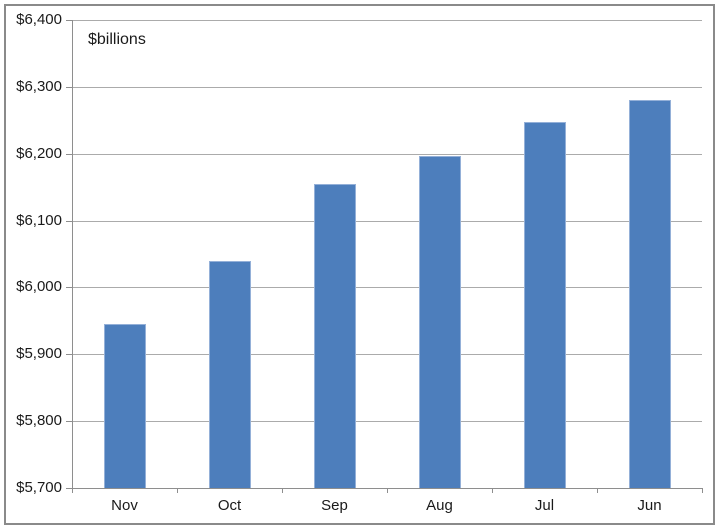 The height and width of the screenshot is (530, 720). Describe the element at coordinates (545, 305) in the screenshot. I see `bar-jul` at that location.